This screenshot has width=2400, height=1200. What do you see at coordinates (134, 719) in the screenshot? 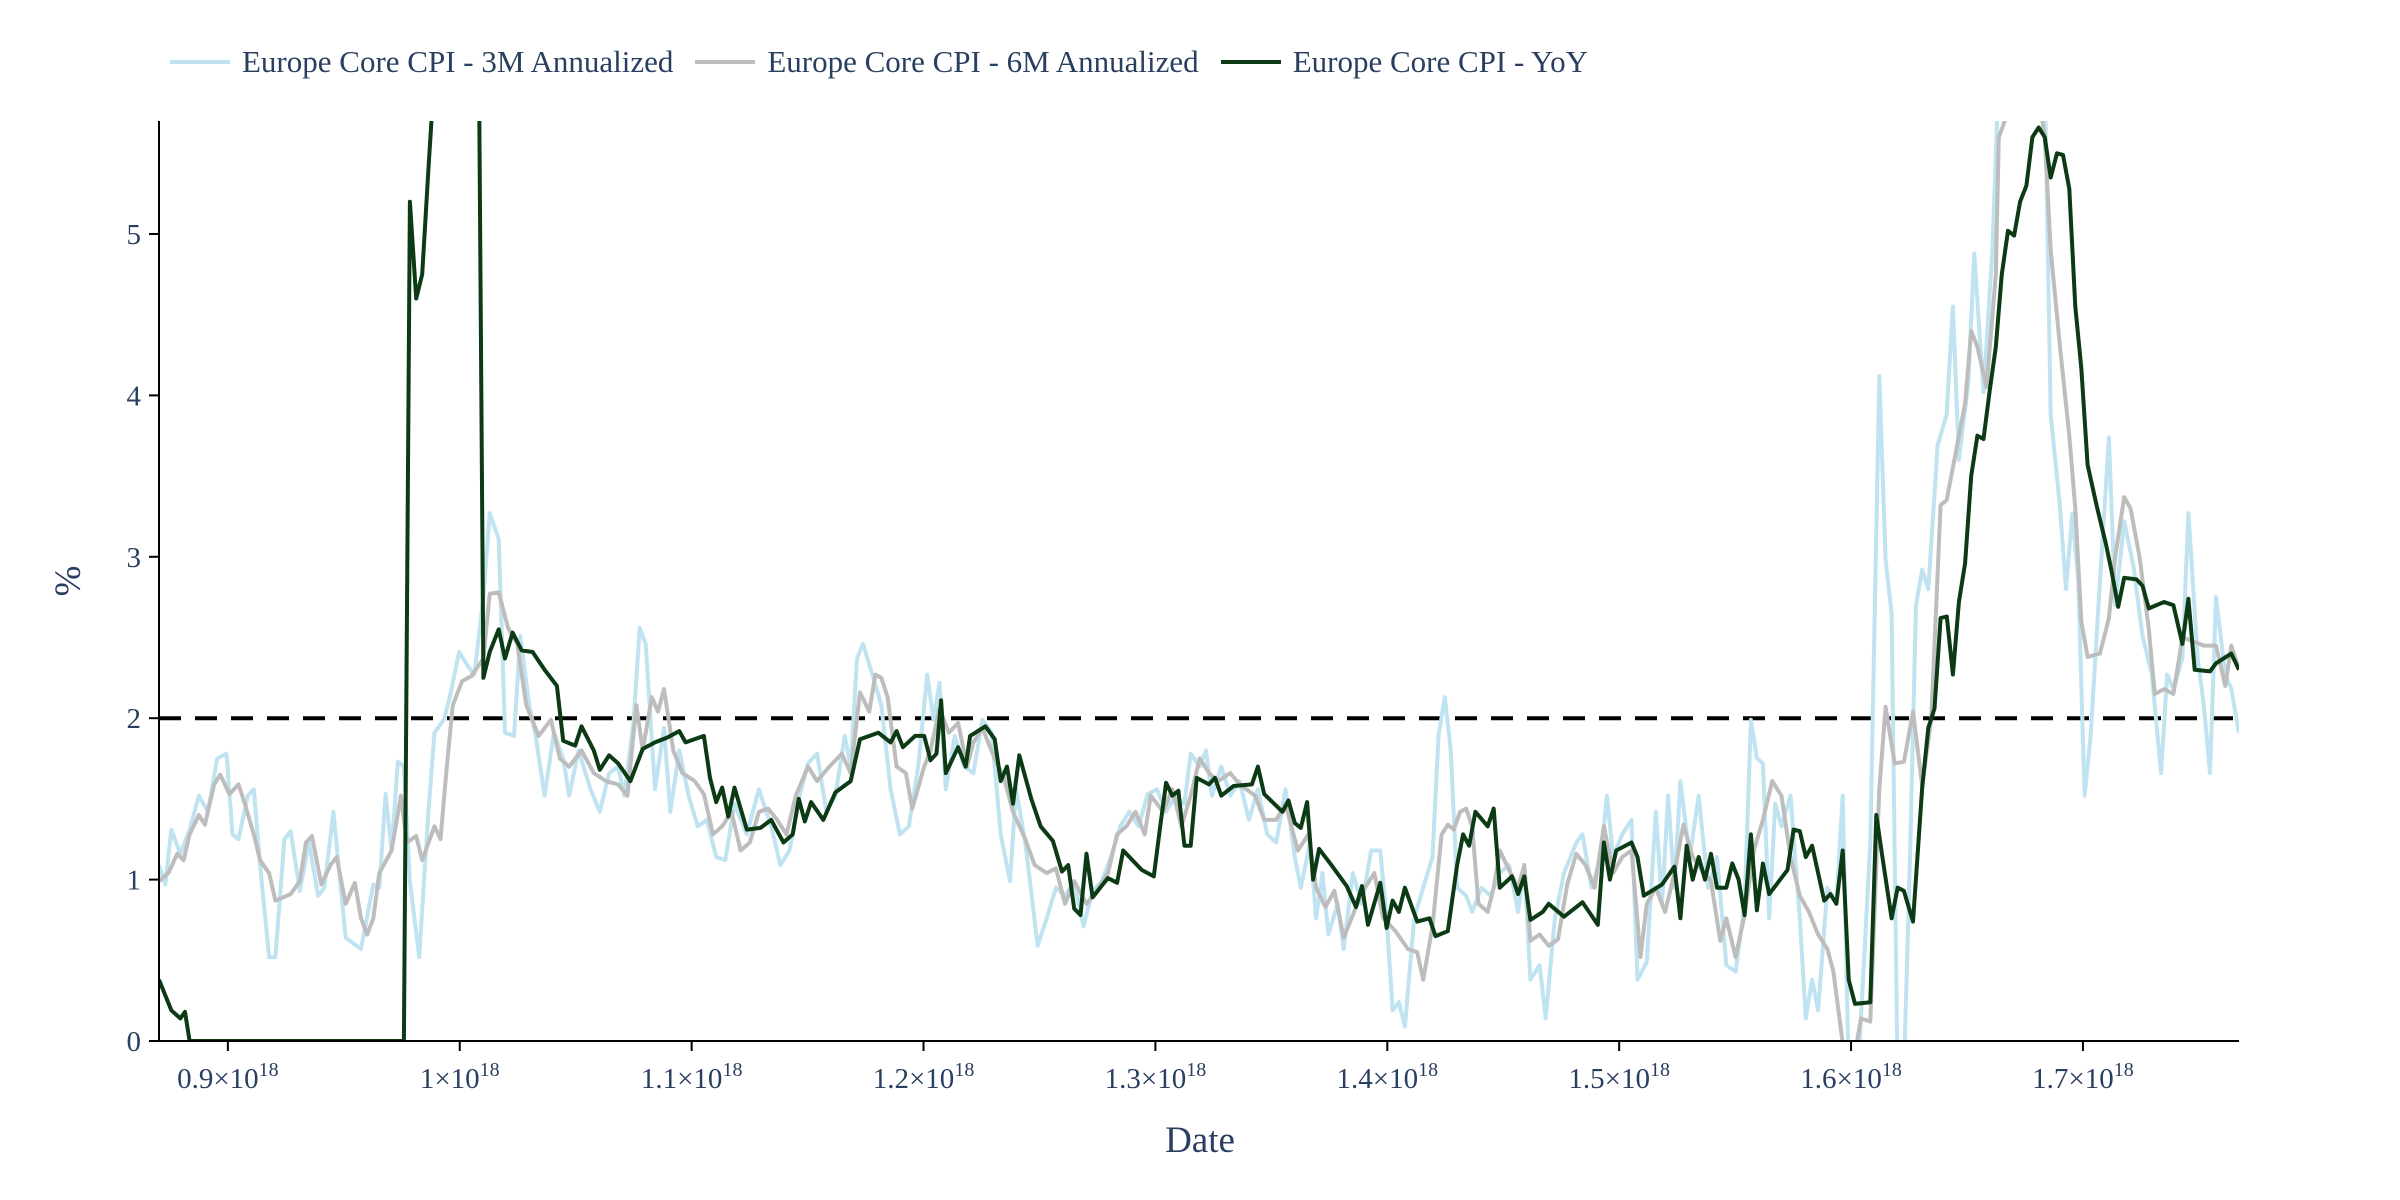
I see `y-tick-label: 2` at bounding box center [134, 719].